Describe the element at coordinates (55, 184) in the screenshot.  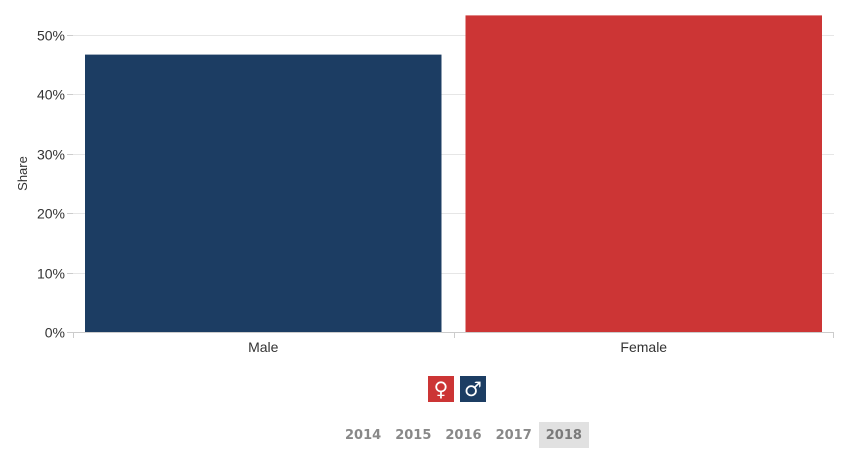
I see `y-axis-ticks: 0% 10% 20% 30% 40% 50%` at that location.